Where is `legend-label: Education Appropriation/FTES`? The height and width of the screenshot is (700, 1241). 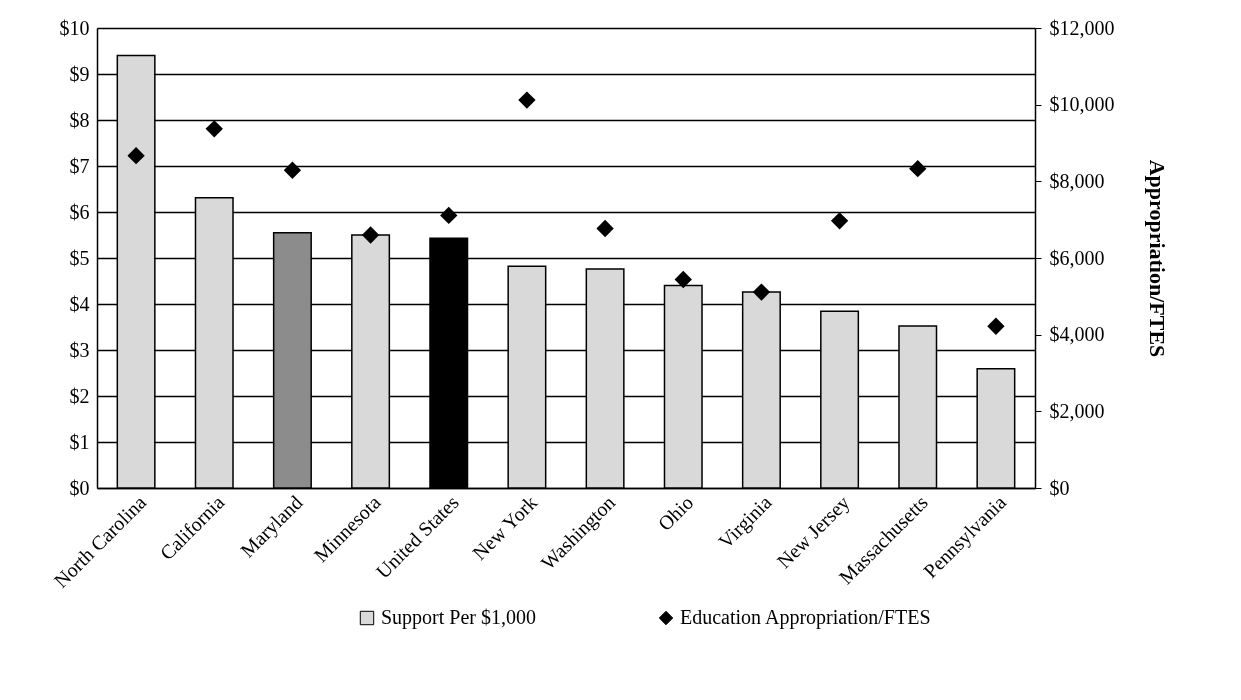 legend-label: Education Appropriation/FTES is located at coordinates (805, 617).